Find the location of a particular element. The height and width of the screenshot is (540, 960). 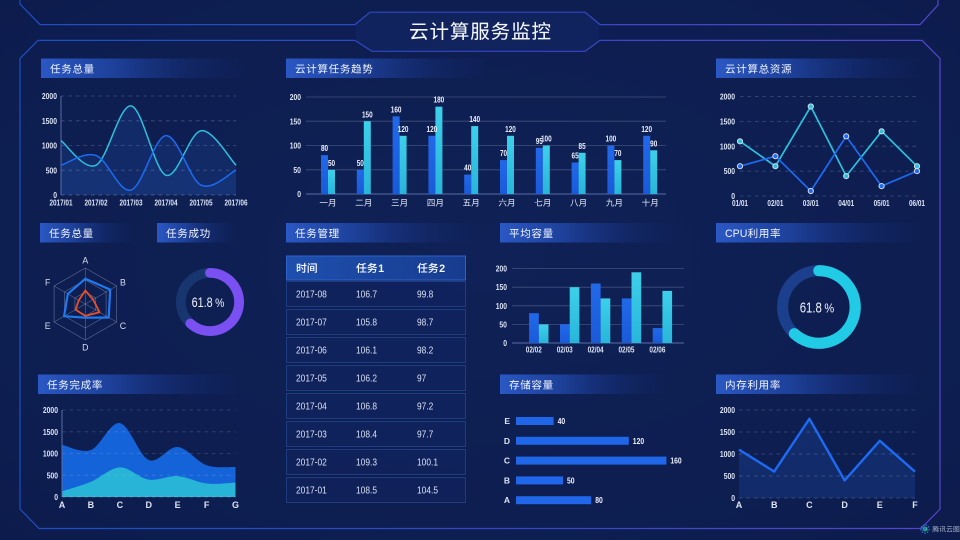

svg-text: 97.7 is located at coordinates (425, 435).